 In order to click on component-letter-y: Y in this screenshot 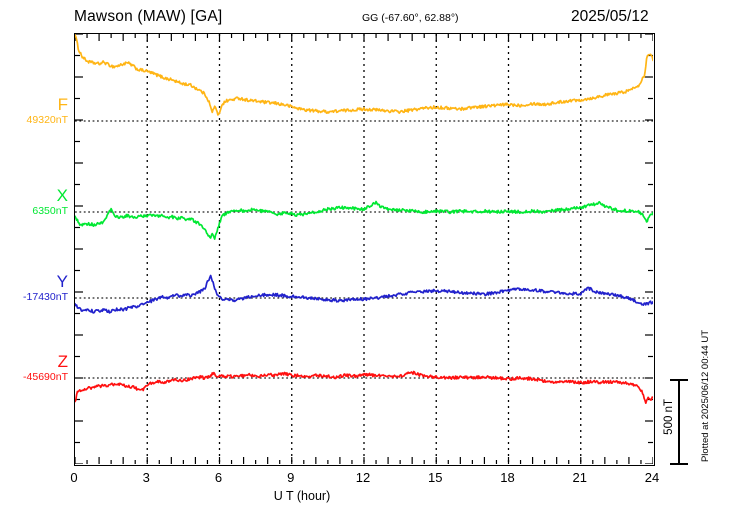, I will do `click(62, 281)`.